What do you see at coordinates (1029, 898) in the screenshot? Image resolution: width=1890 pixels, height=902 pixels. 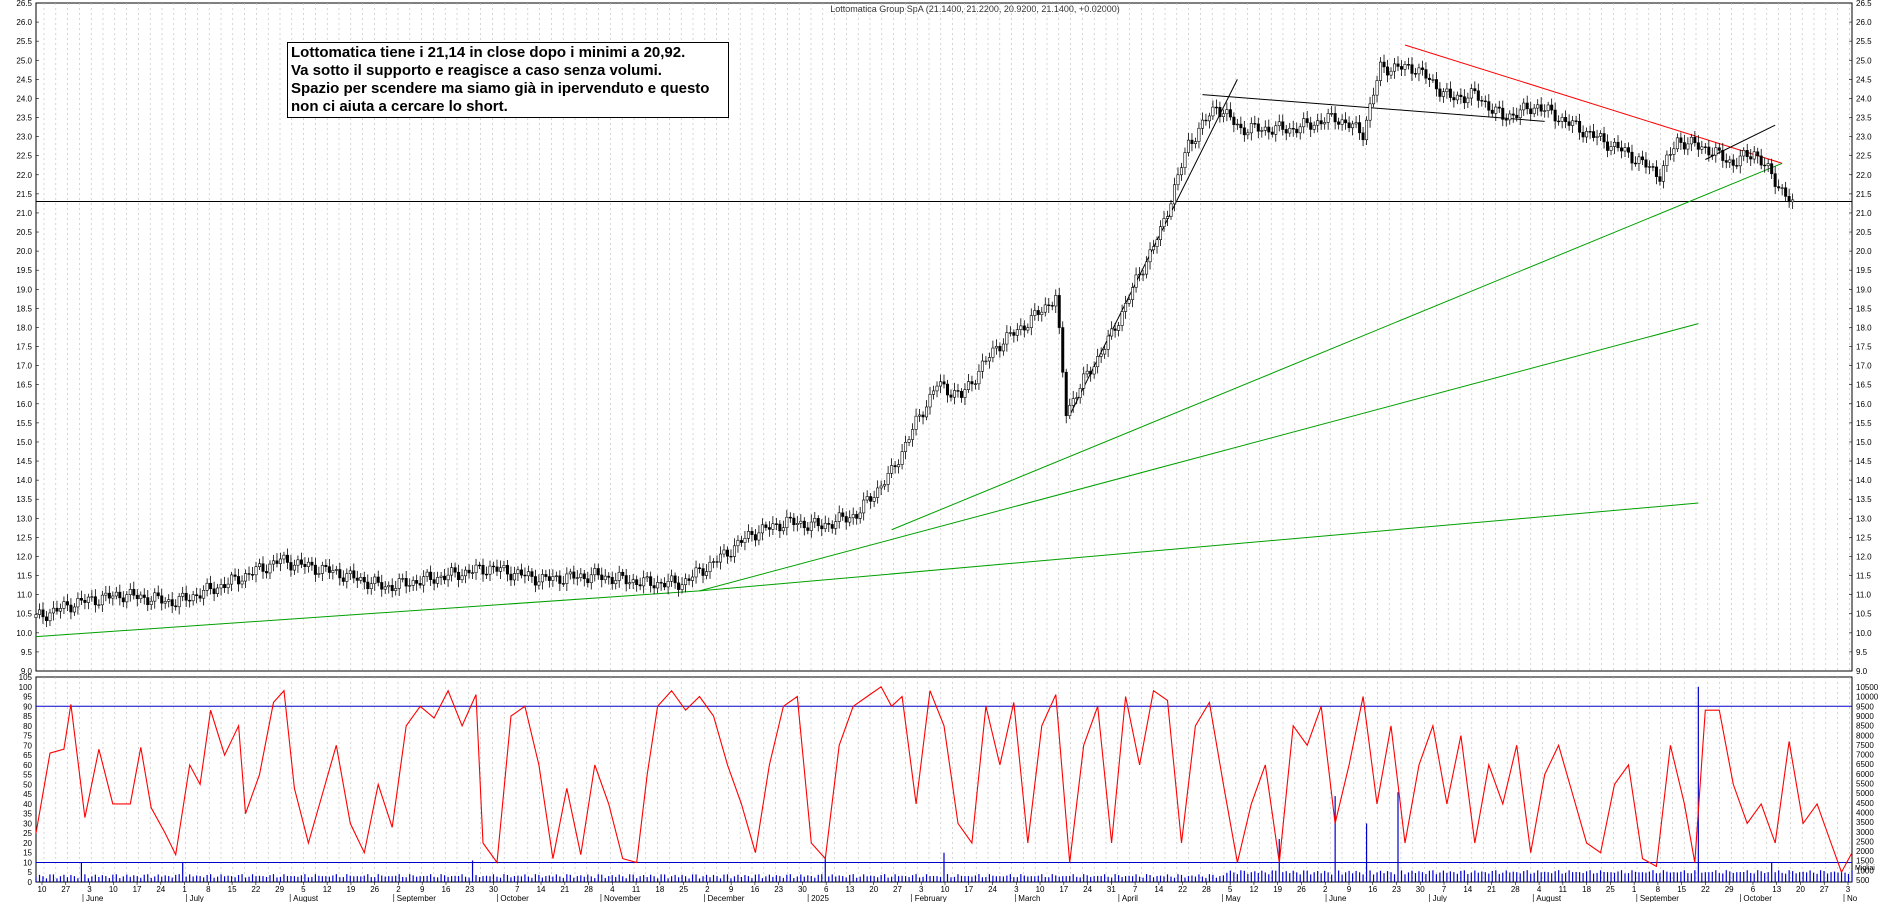 I see `month-label: March` at bounding box center [1029, 898].